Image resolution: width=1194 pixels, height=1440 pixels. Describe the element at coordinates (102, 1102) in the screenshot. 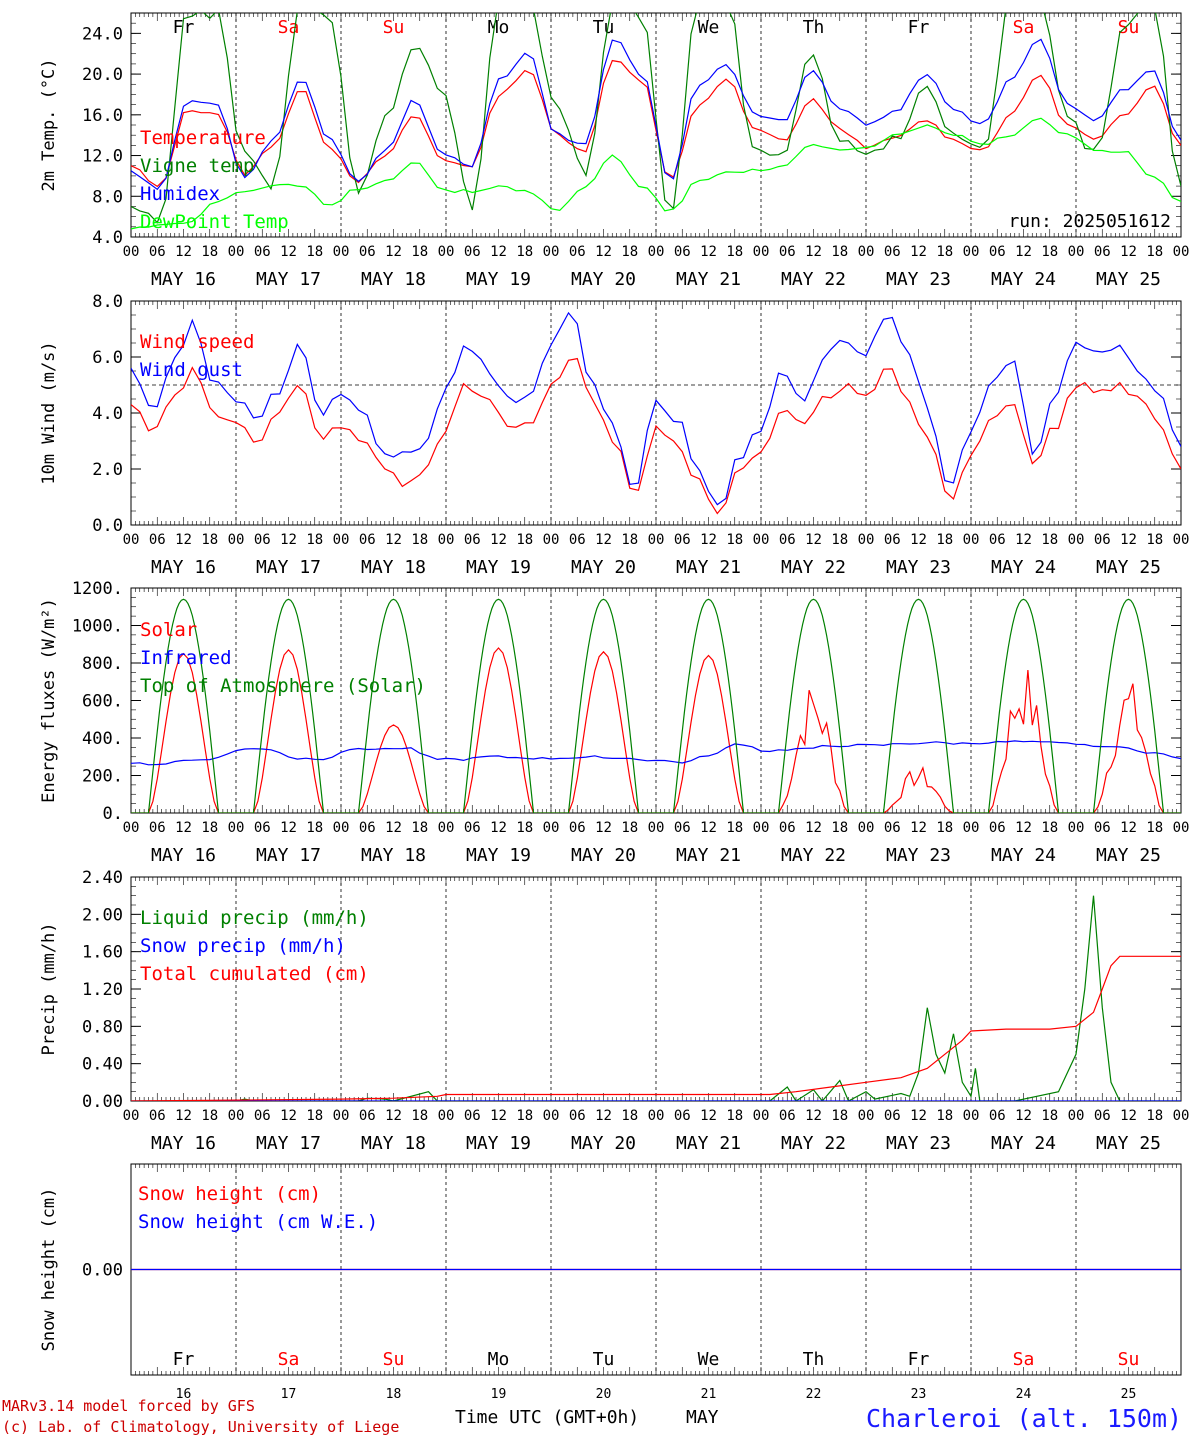

I see `y-tick-label: 0.00` at that location.